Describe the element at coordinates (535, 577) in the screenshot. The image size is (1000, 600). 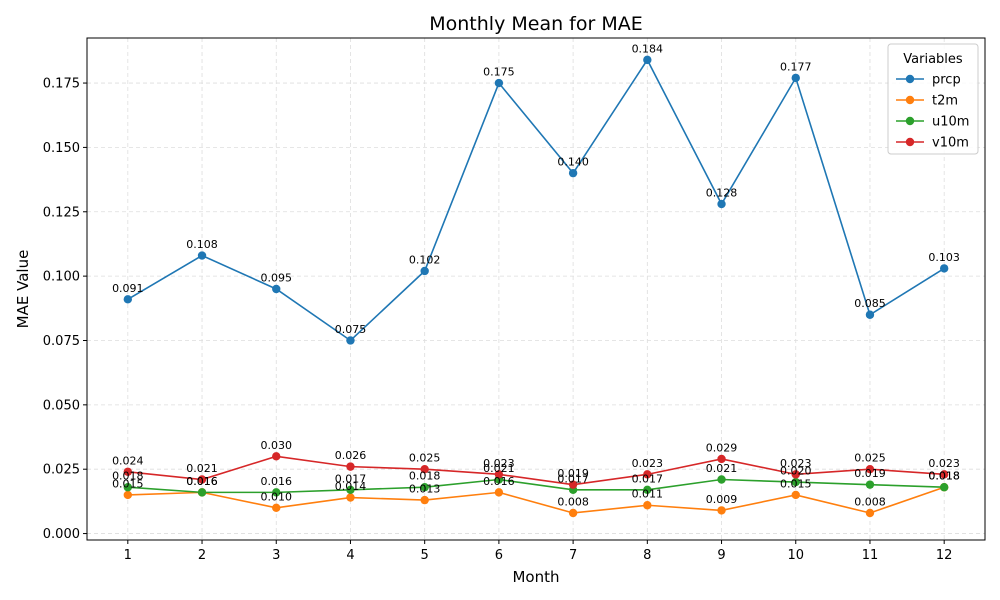
I see `x-axis-title: Month` at that location.